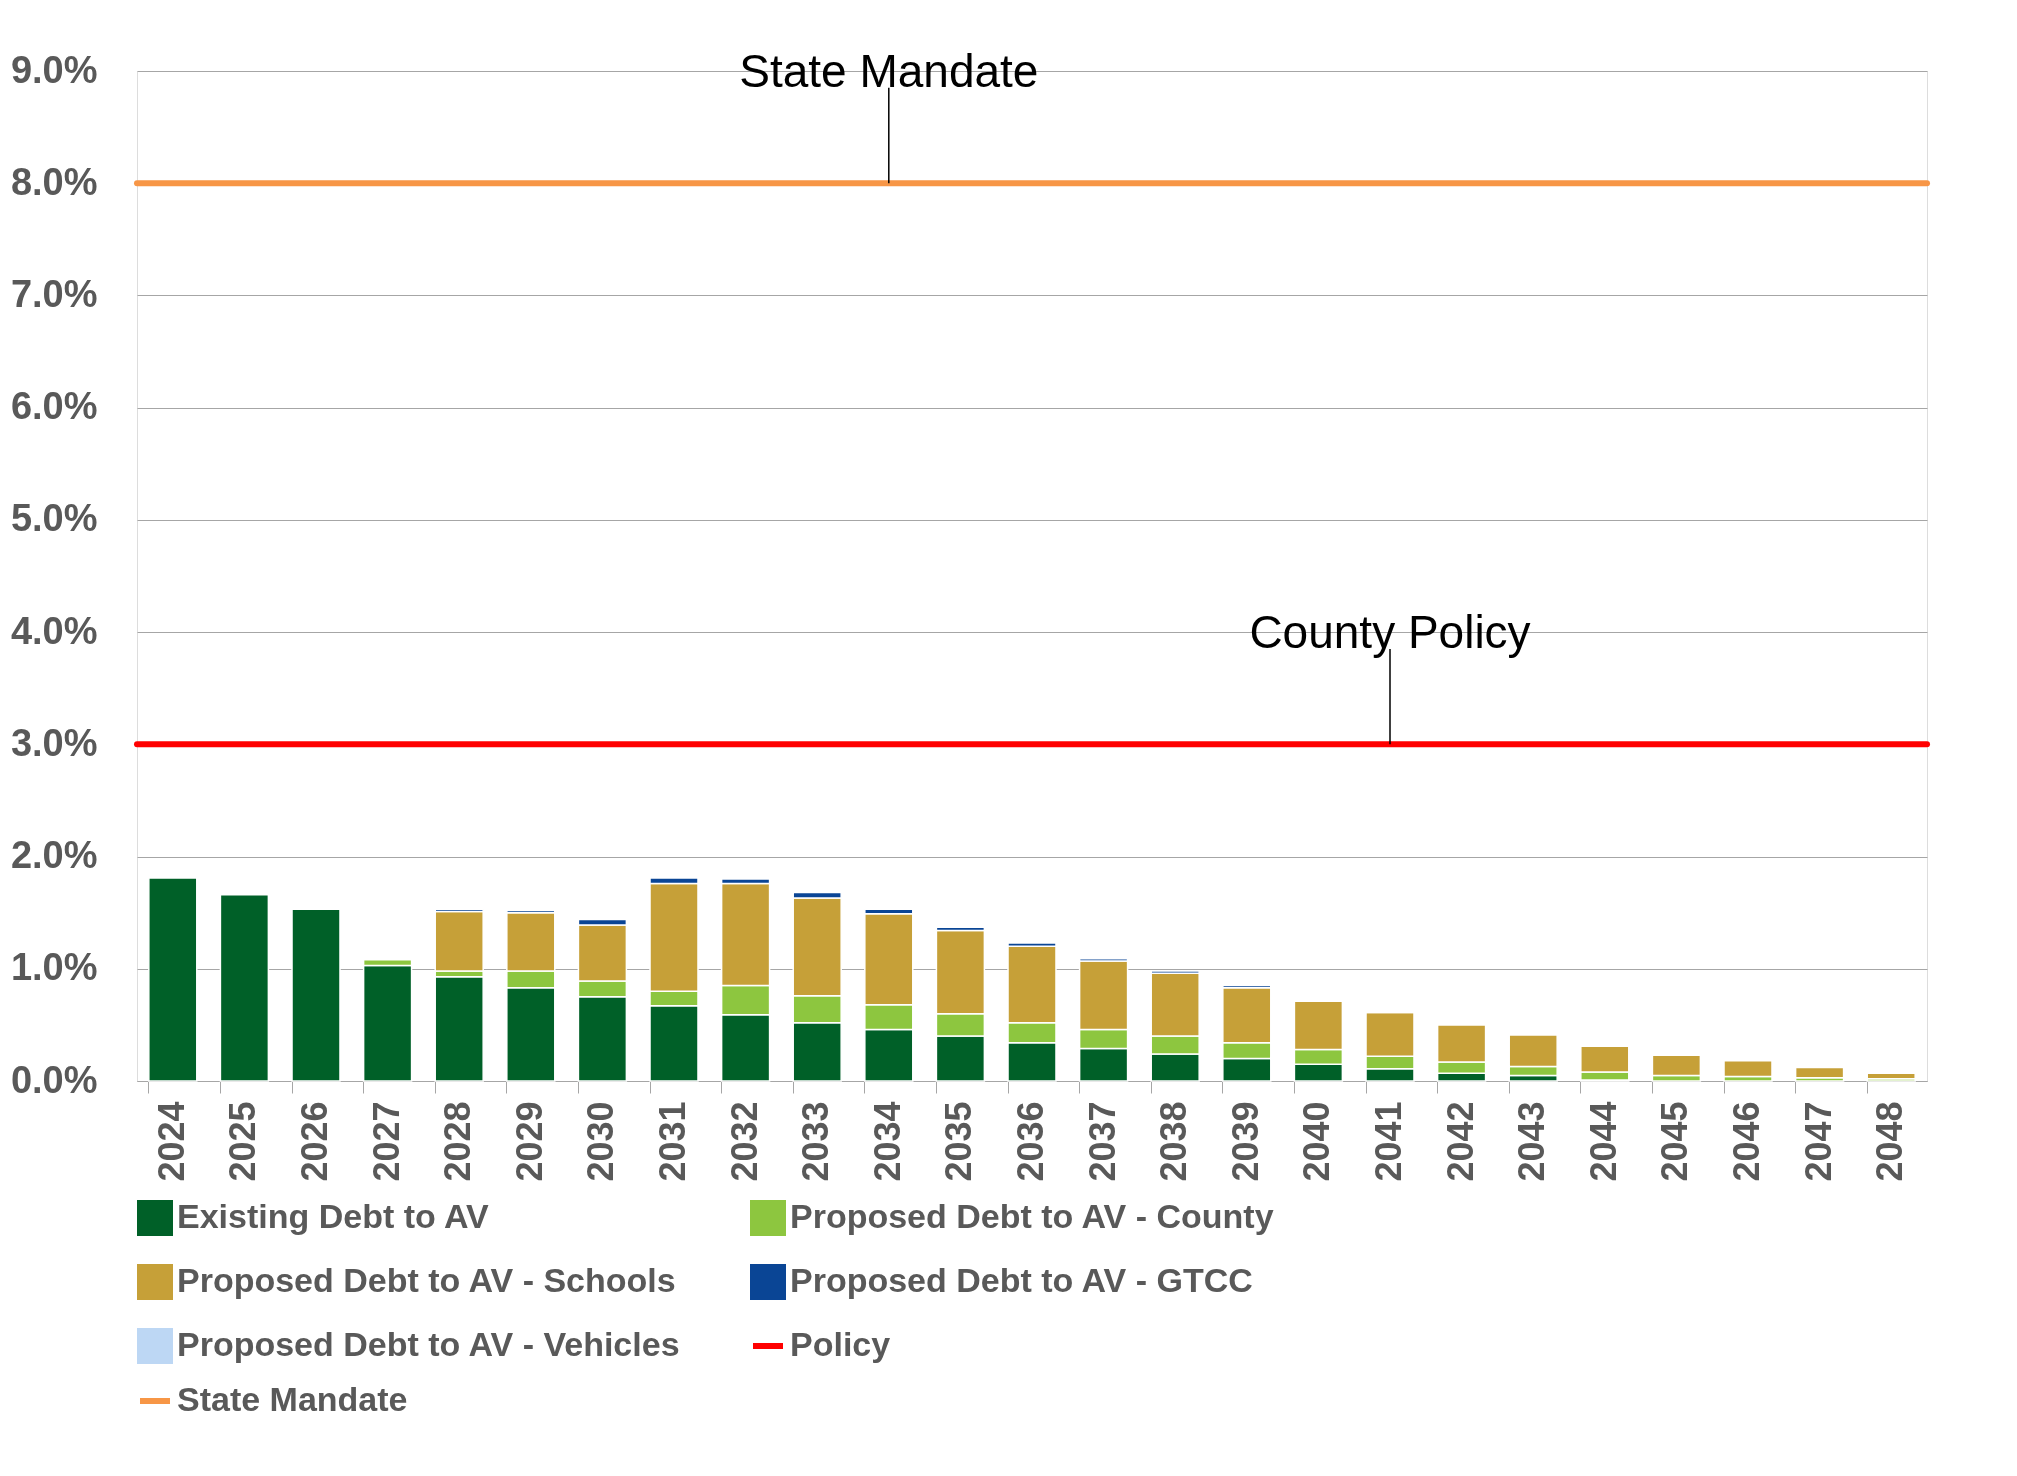  Describe the element at coordinates (1030, 1141) in the screenshot. I see `x-tick-label: 2036` at that location.